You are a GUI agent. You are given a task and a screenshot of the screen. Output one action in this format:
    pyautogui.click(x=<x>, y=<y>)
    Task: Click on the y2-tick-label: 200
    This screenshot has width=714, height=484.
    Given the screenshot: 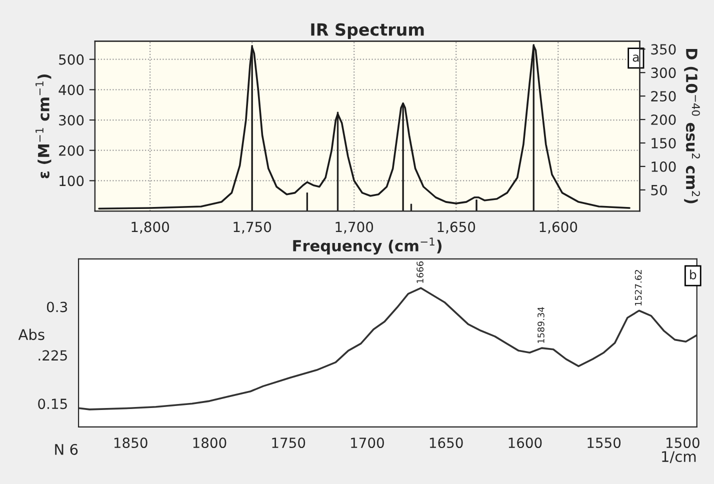 What is the action you would take?
    pyautogui.click(x=663, y=119)
    